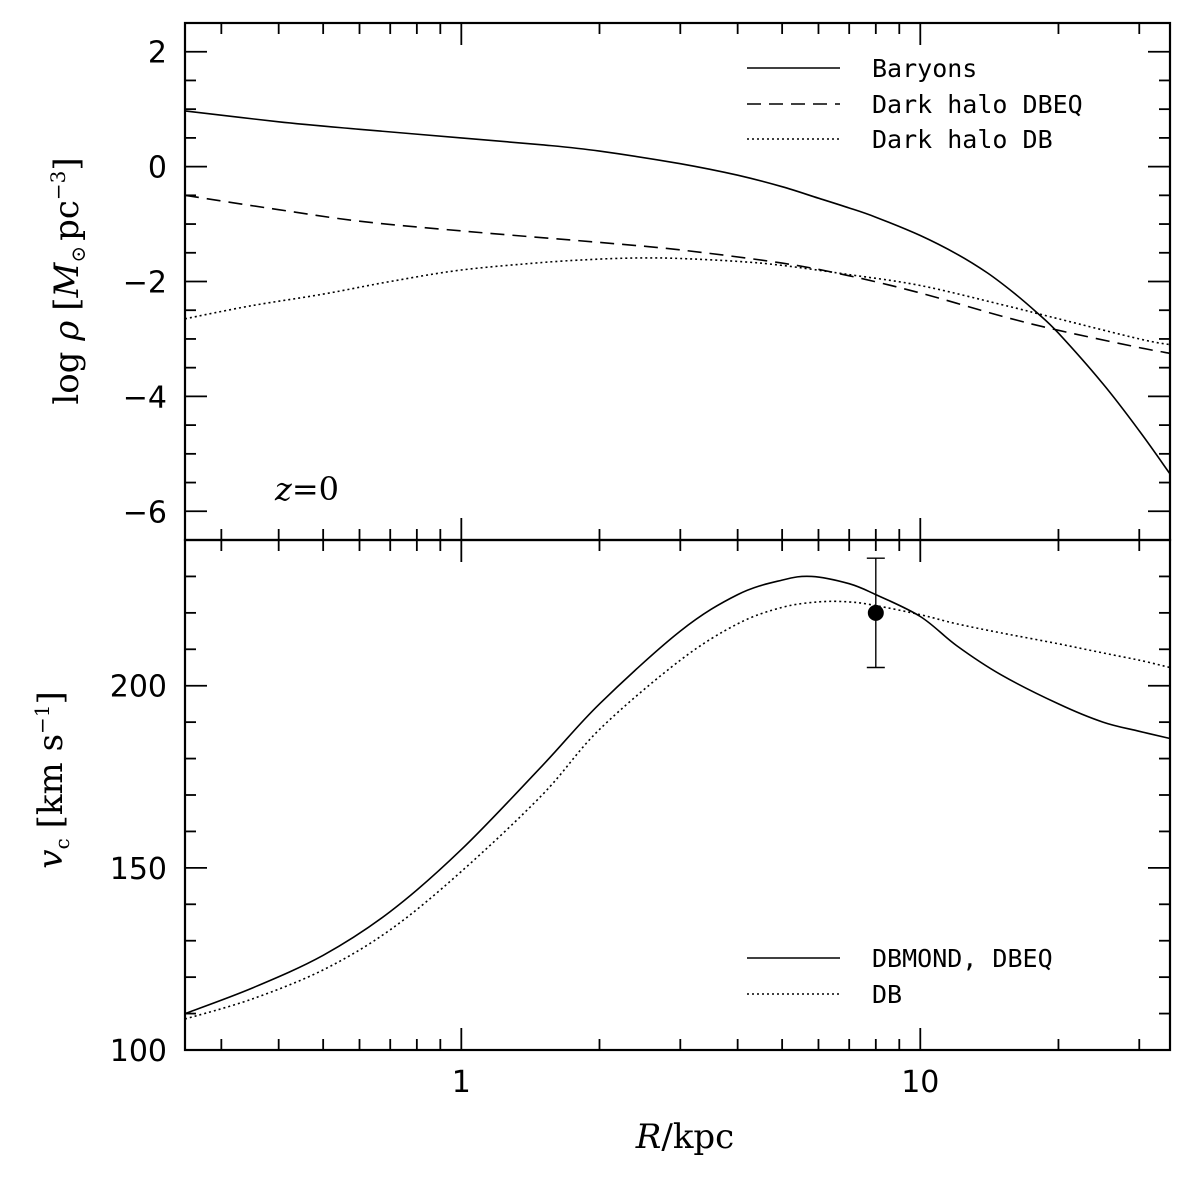 Image resolution: width=1196 pixels, height=1196 pixels. What do you see at coordinates (157, 53) in the screenshot?
I see `top-ytick-label: 2` at bounding box center [157, 53].